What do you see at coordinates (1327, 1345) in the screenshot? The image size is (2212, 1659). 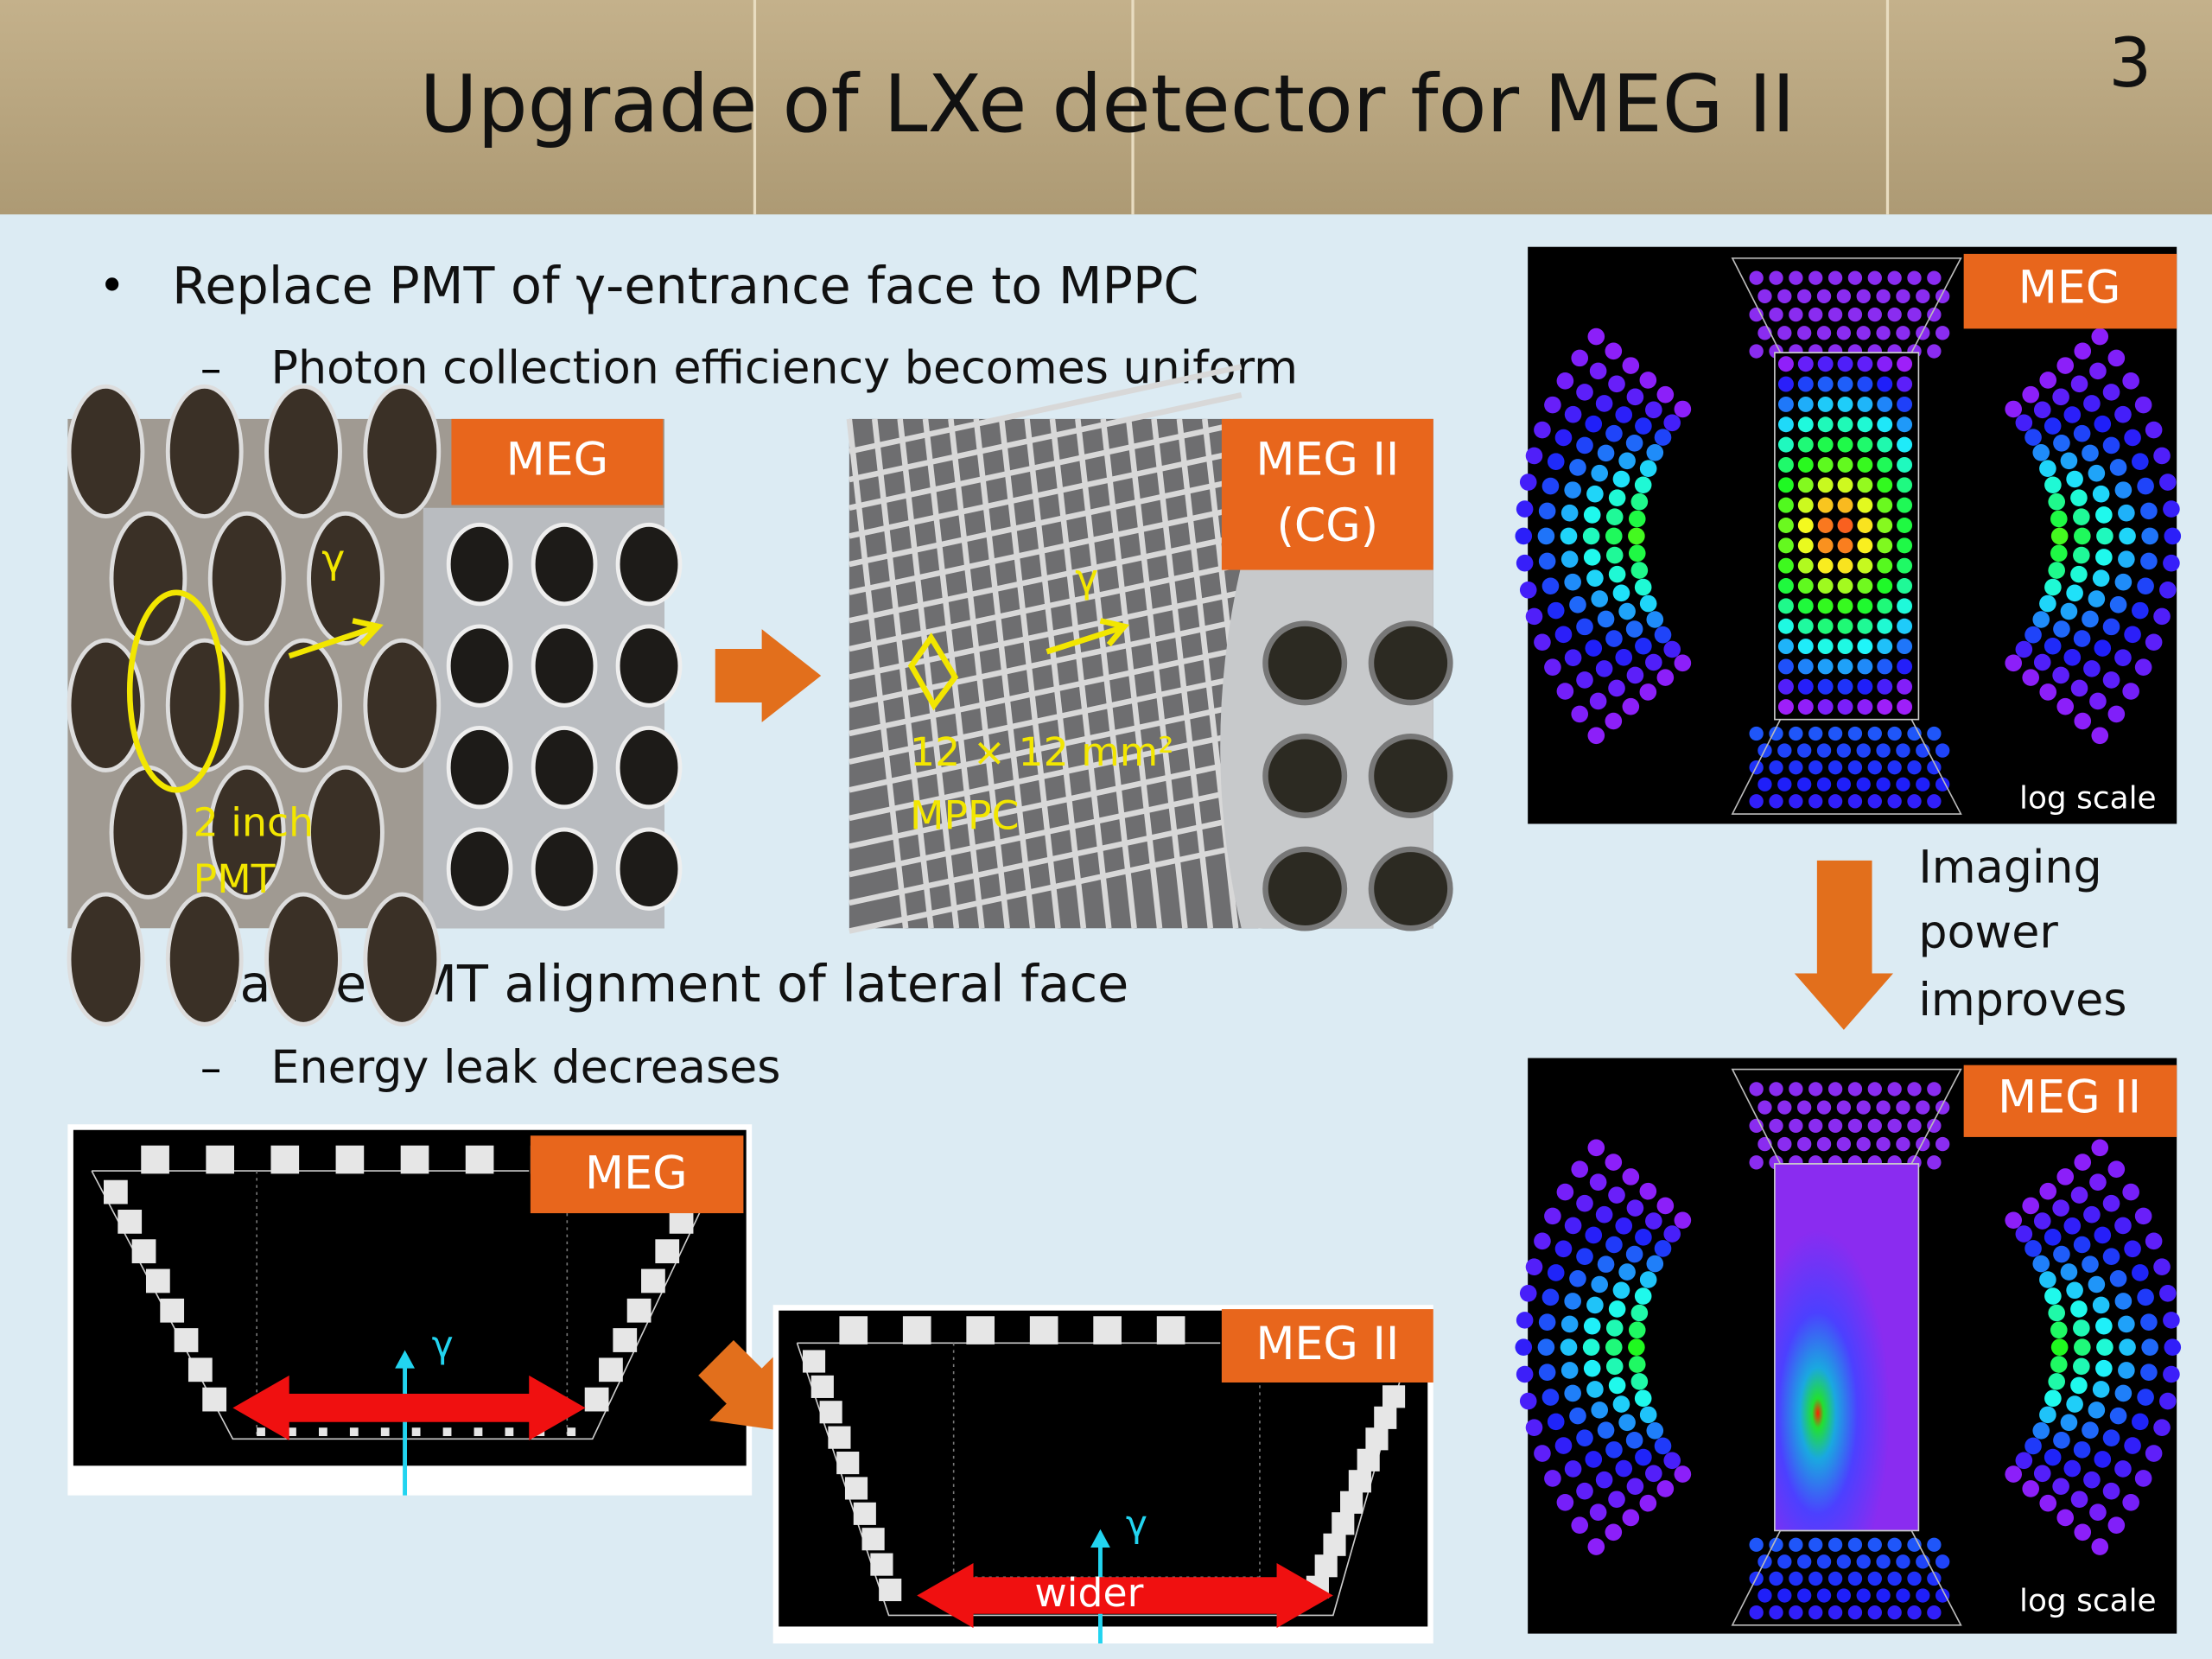 I see `label-box` at bounding box center [1327, 1345].